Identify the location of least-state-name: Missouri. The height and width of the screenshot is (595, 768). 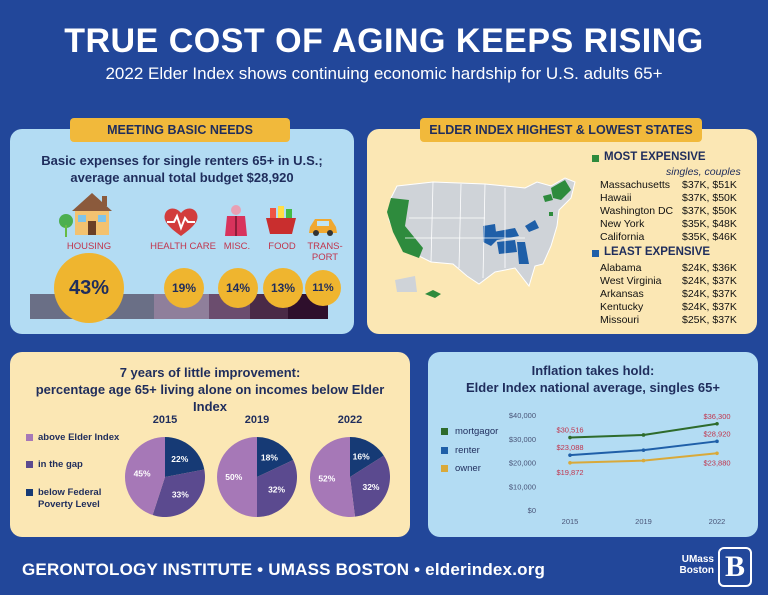
(620, 320).